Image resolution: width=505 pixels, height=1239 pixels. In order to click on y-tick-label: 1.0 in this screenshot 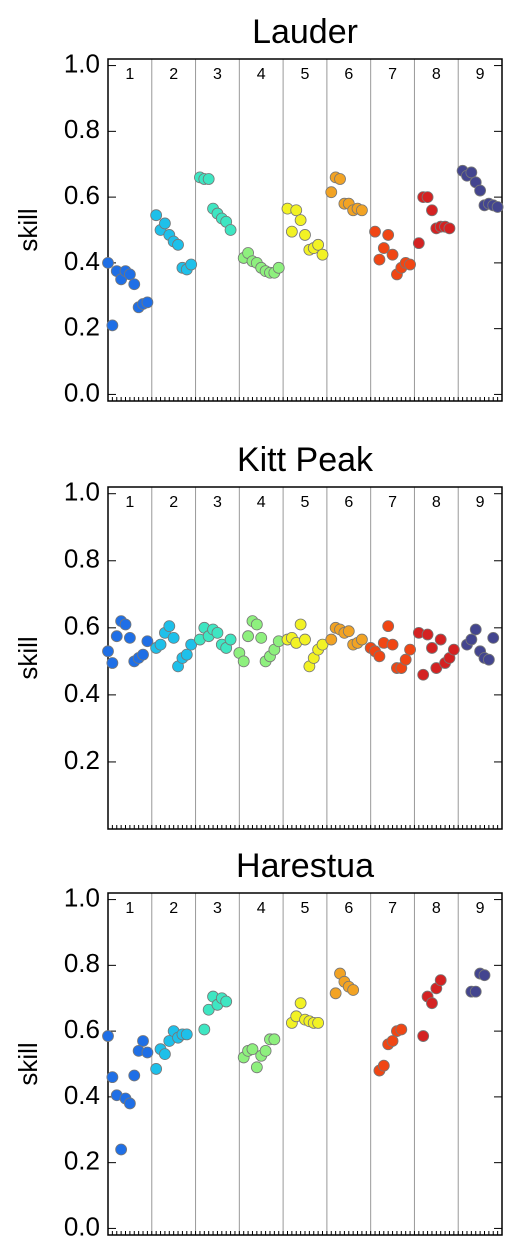, I will do `click(82, 63)`.